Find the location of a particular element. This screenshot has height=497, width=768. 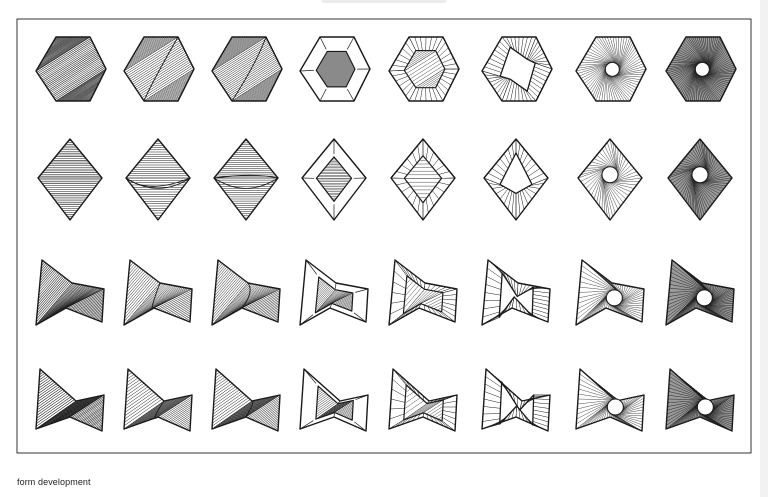

form-cell-diamond-full-hatch is located at coordinates (70, 179).